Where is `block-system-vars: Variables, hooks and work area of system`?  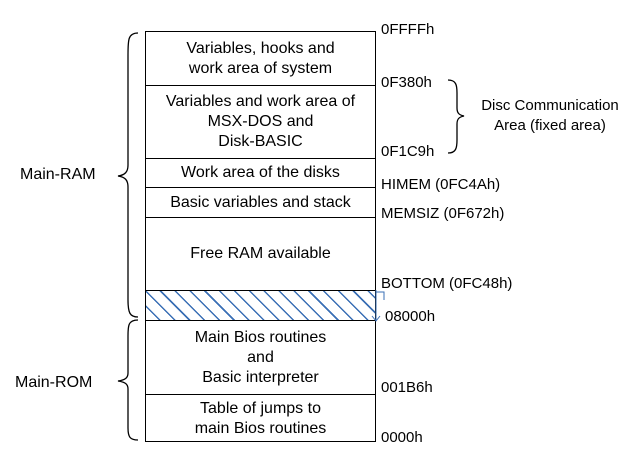 block-system-vars: Variables, hooks and work area of system is located at coordinates (260, 58).